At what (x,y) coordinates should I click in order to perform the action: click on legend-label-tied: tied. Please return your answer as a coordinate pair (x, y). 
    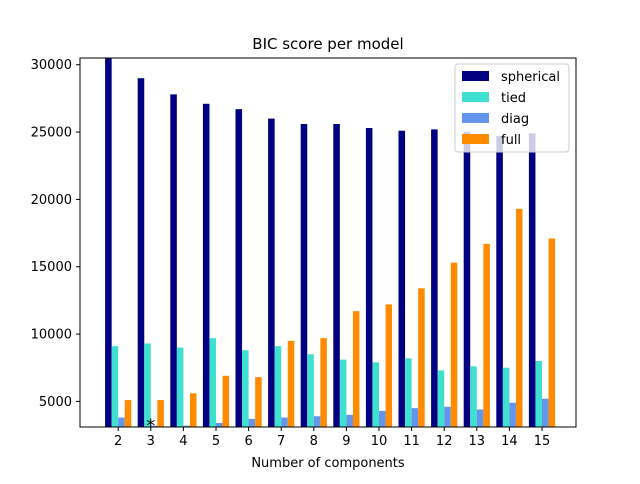
    Looking at the image, I should click on (513, 98).